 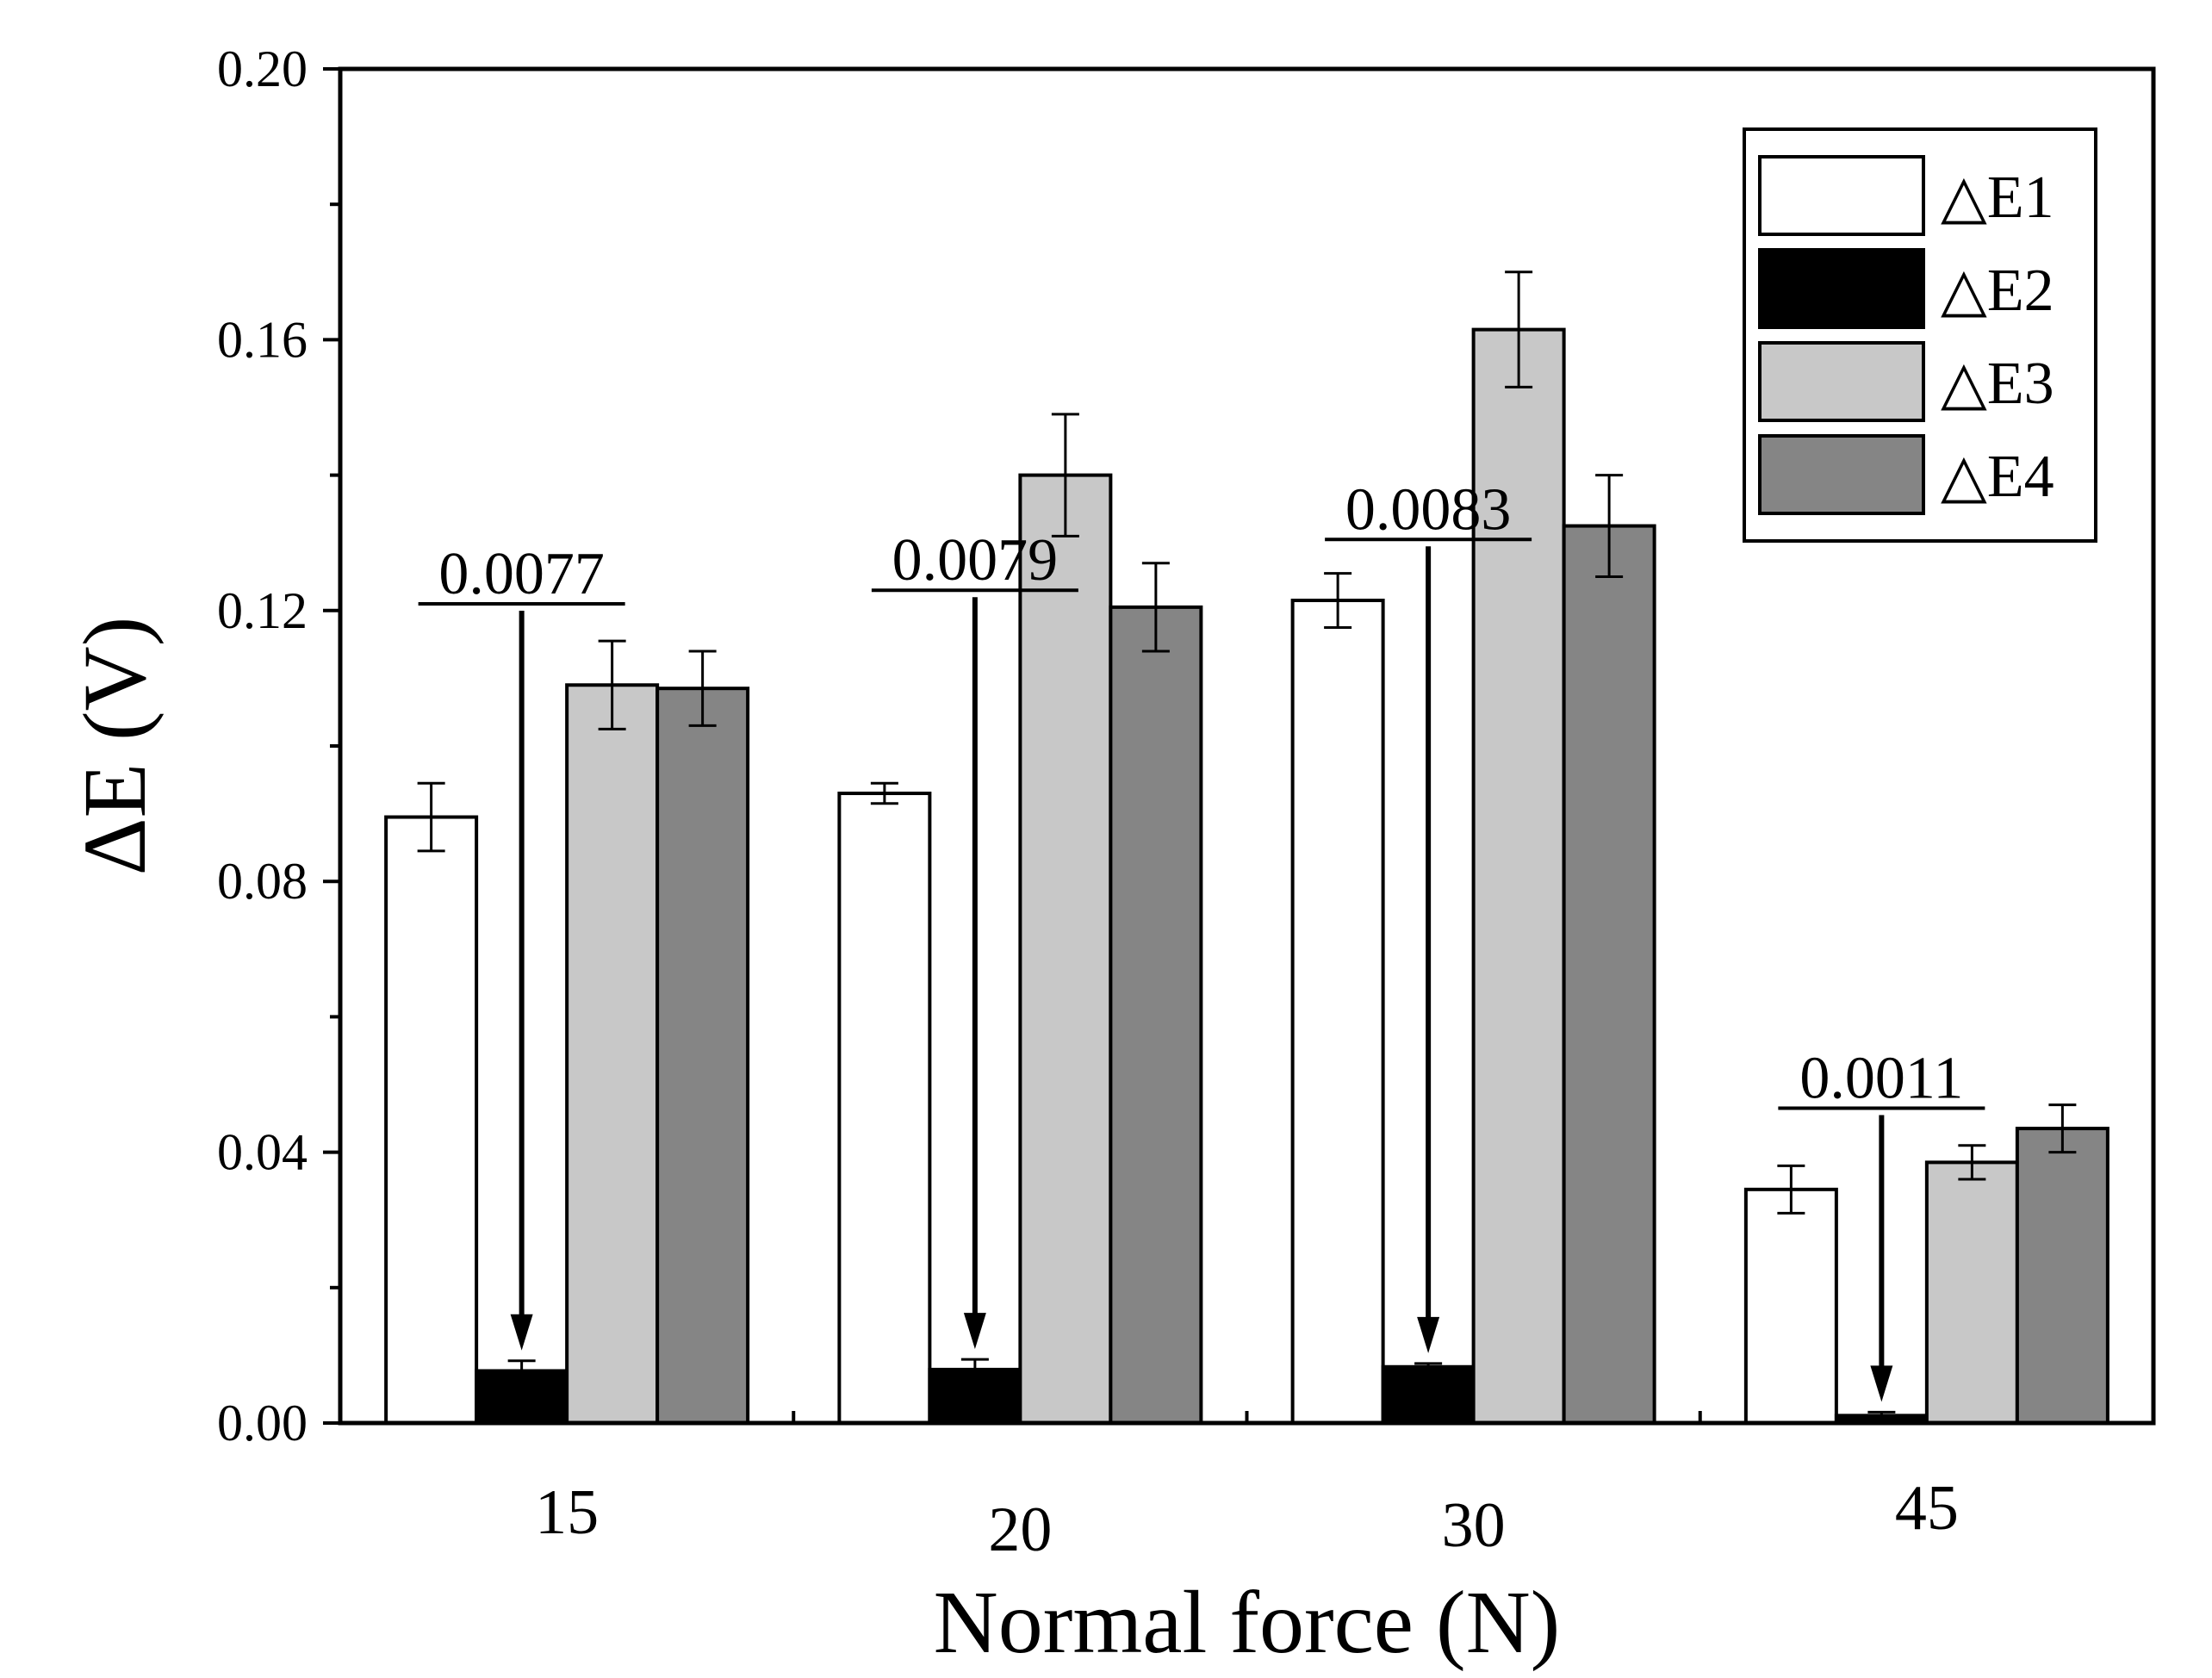 I want to click on legend-label: △E1, so click(x=1998, y=198).